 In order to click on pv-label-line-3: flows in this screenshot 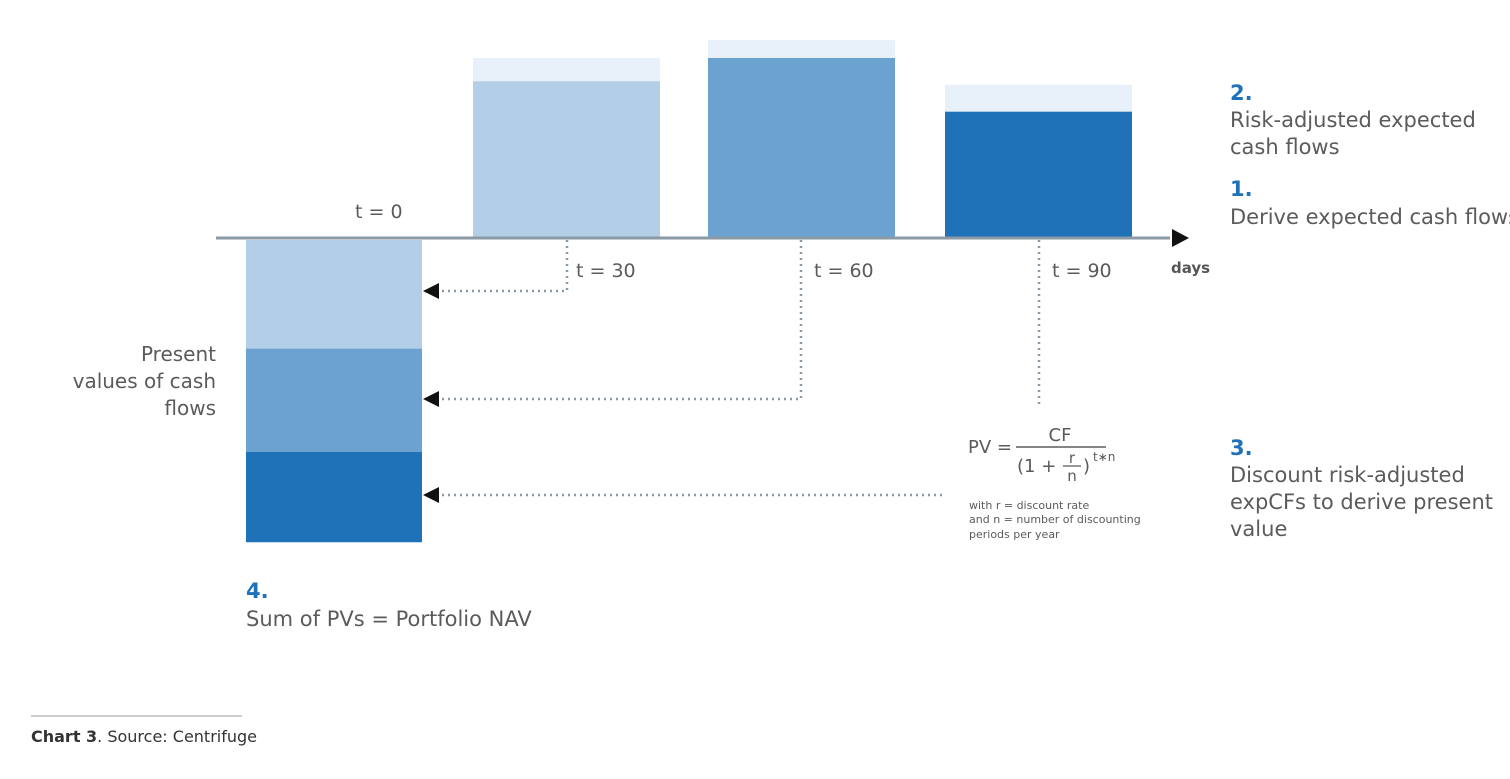, I will do `click(190, 408)`.